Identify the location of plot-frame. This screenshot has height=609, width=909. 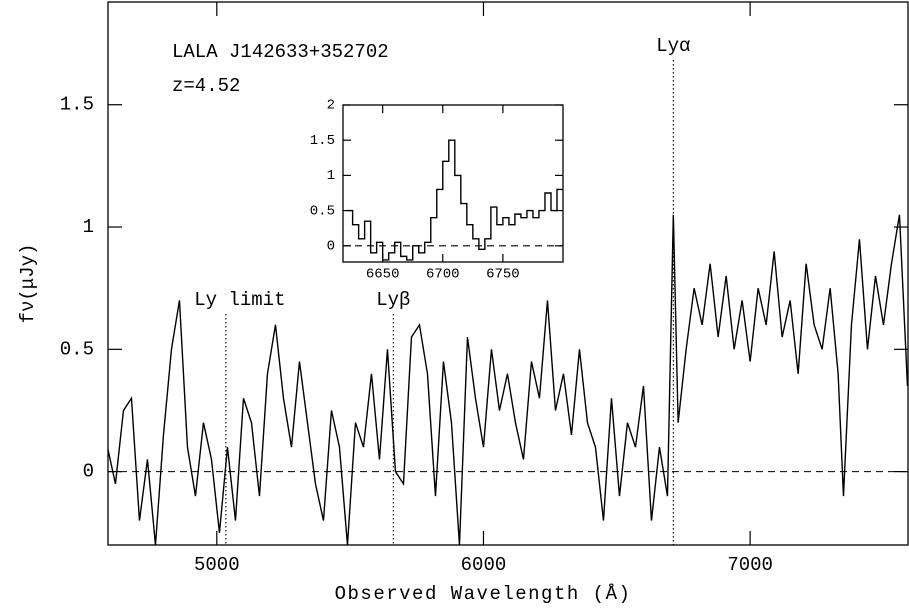
(453, 183).